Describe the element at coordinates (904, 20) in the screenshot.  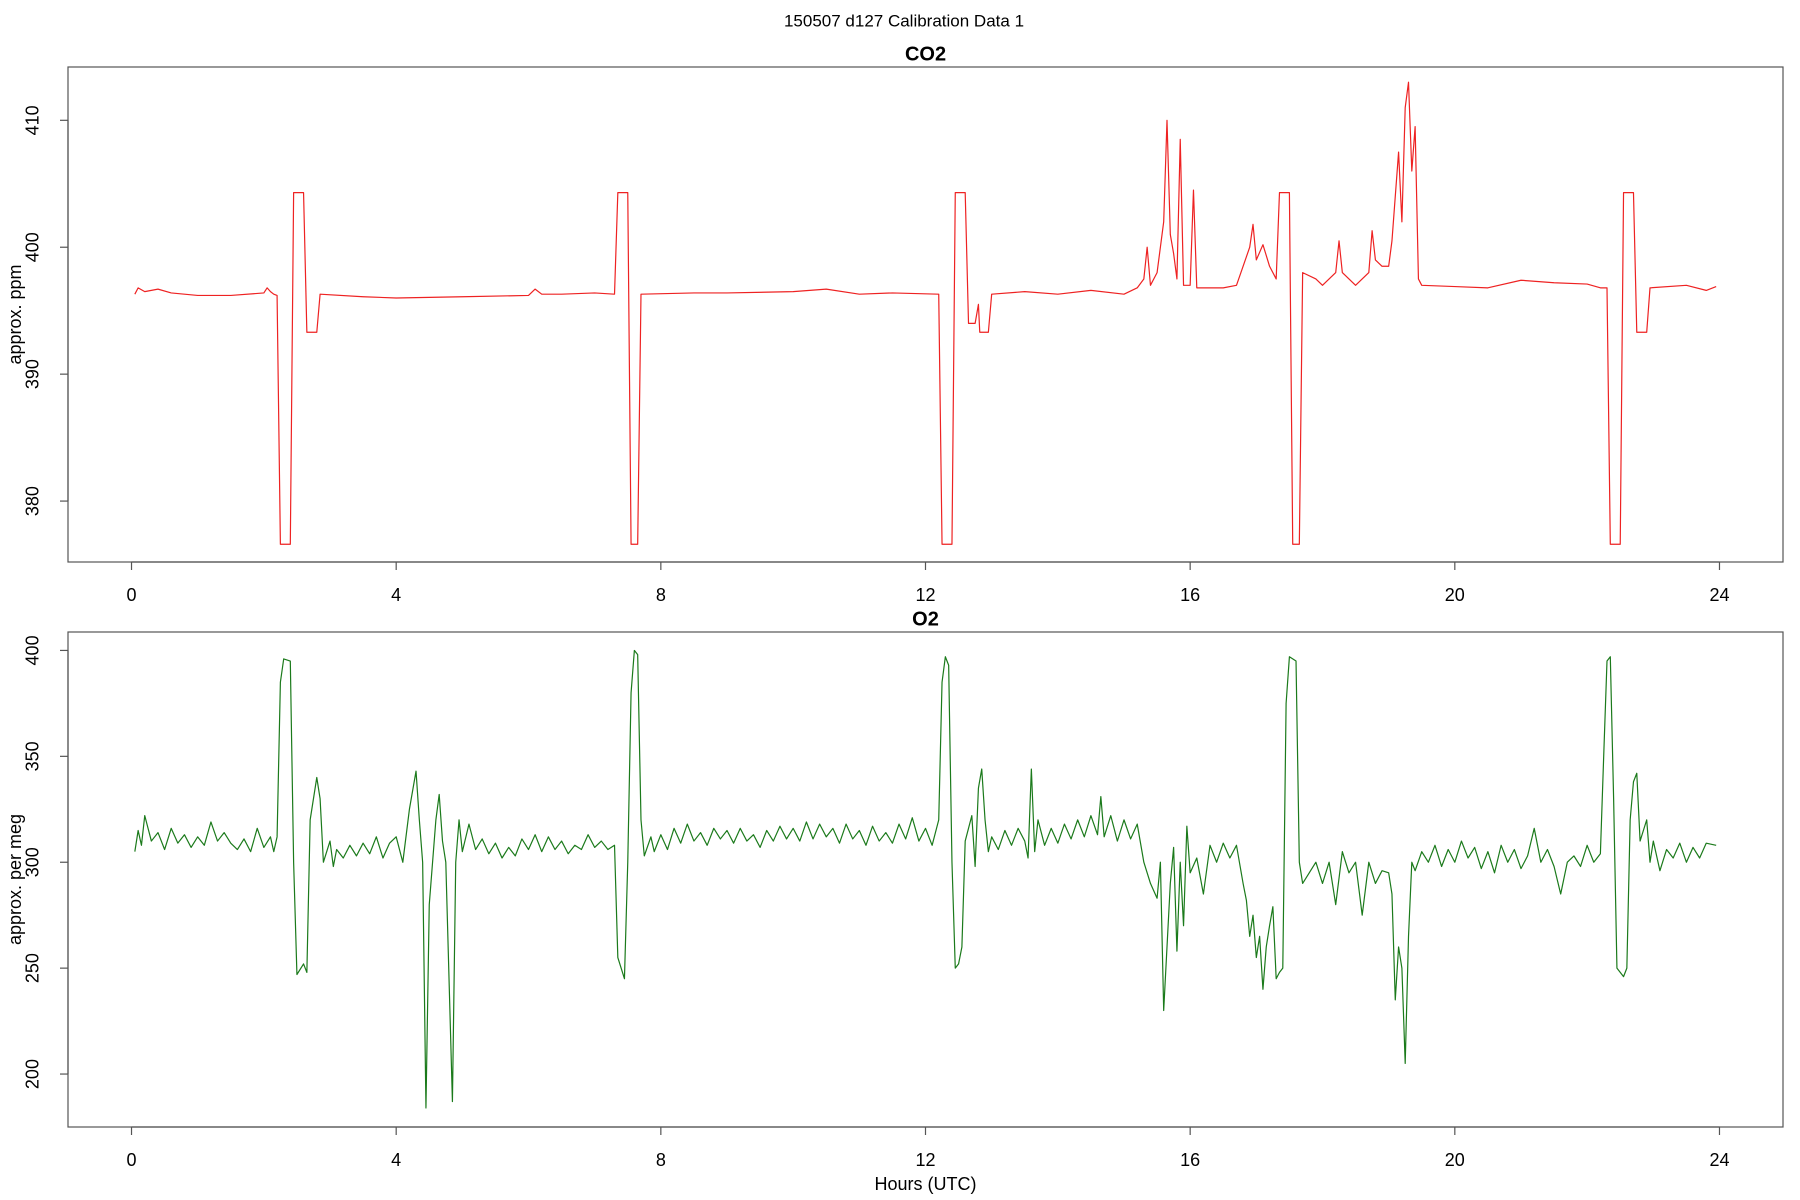
I see `figure-title: 150507 d127 Calibration Data 1` at that location.